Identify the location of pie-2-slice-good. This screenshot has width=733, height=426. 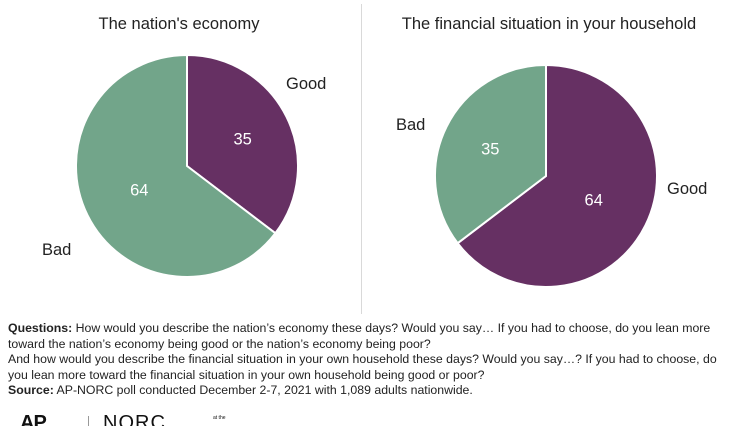
(557, 175).